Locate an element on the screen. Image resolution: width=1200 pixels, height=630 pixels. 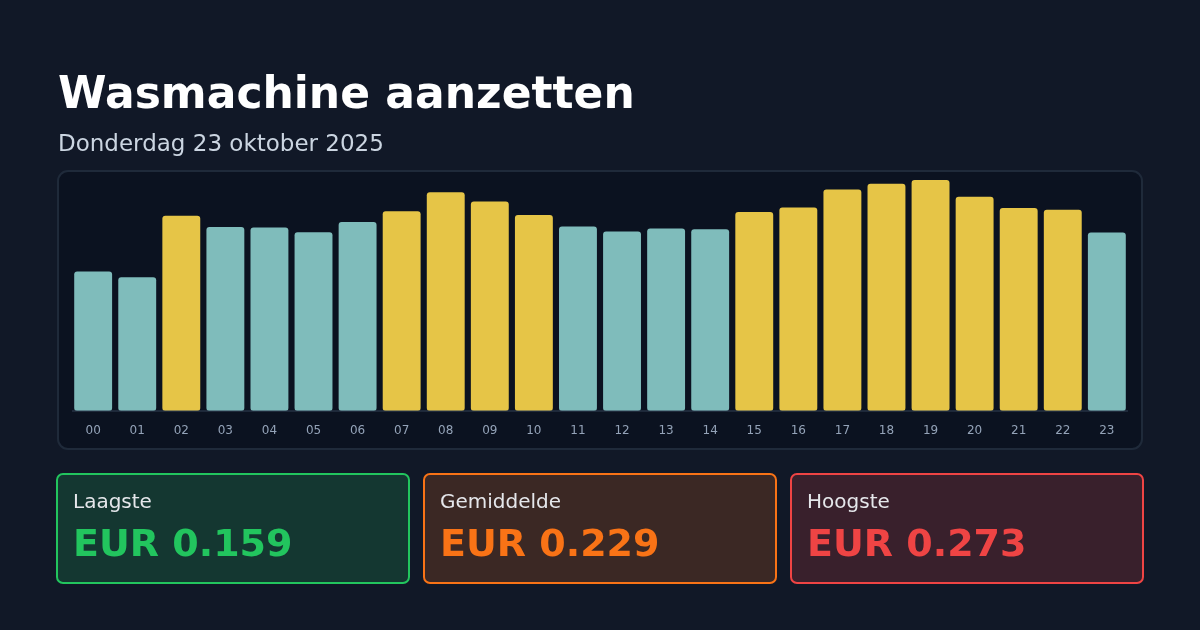
x-tick-label: 11 is located at coordinates (578, 430).